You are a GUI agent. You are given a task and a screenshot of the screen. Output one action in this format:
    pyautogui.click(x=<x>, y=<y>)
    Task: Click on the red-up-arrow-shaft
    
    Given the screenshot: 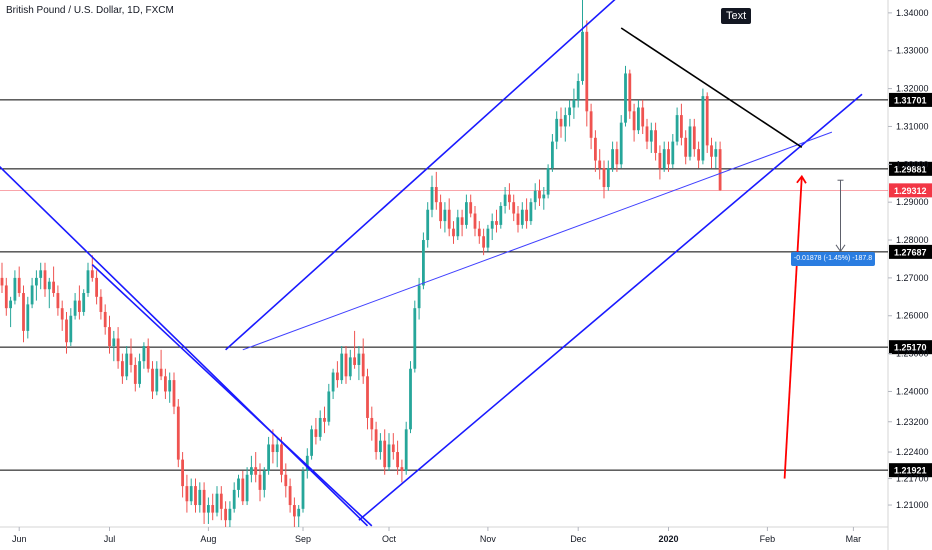 What is the action you would take?
    pyautogui.click(x=793, y=327)
    